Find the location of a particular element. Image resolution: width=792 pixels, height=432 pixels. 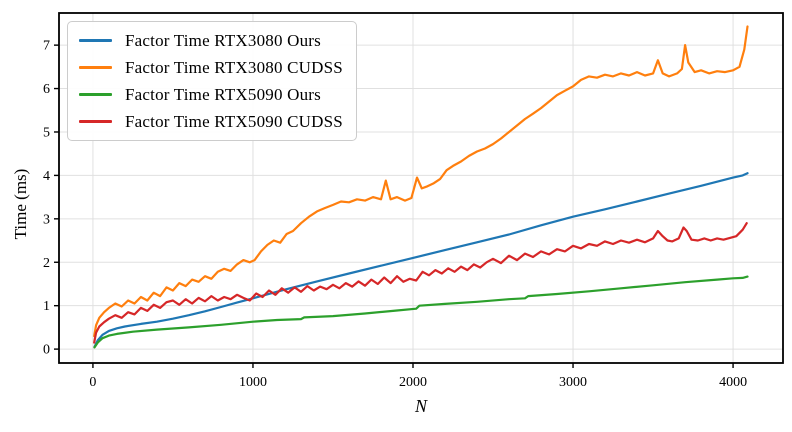

x-tick-label-1000: 1000 is located at coordinates (253, 382).